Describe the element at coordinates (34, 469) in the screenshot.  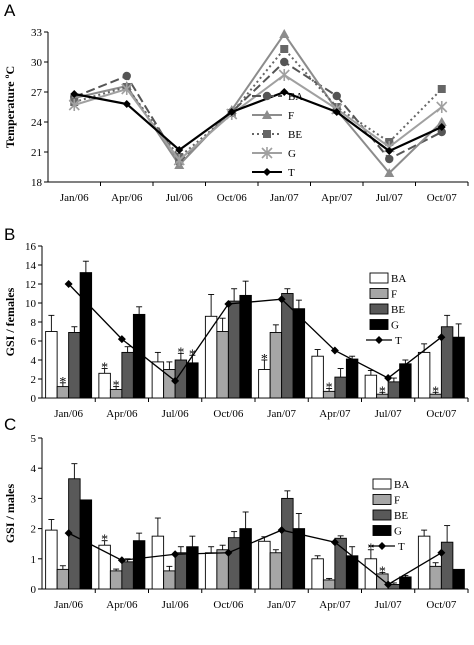
I see `y-tick-label: 4` at that location.